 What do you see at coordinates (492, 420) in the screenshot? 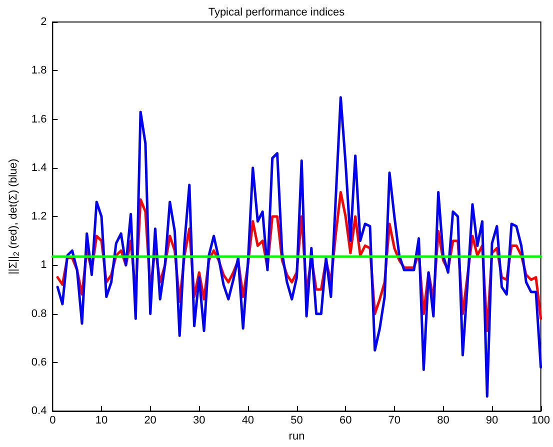
I see `x-tick-label: 90` at bounding box center [492, 420].